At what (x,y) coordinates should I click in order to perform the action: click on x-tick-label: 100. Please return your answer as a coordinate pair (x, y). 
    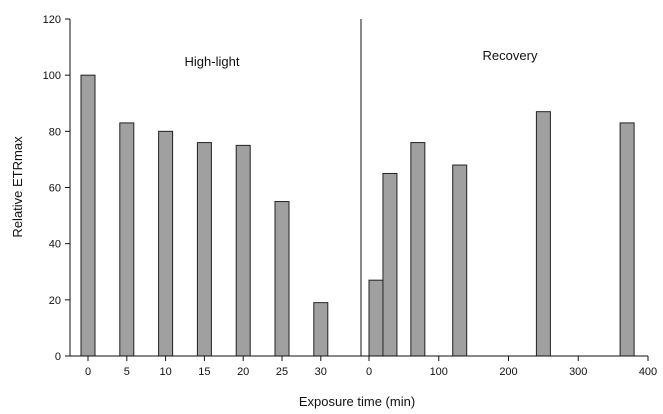
    Looking at the image, I should click on (439, 372).